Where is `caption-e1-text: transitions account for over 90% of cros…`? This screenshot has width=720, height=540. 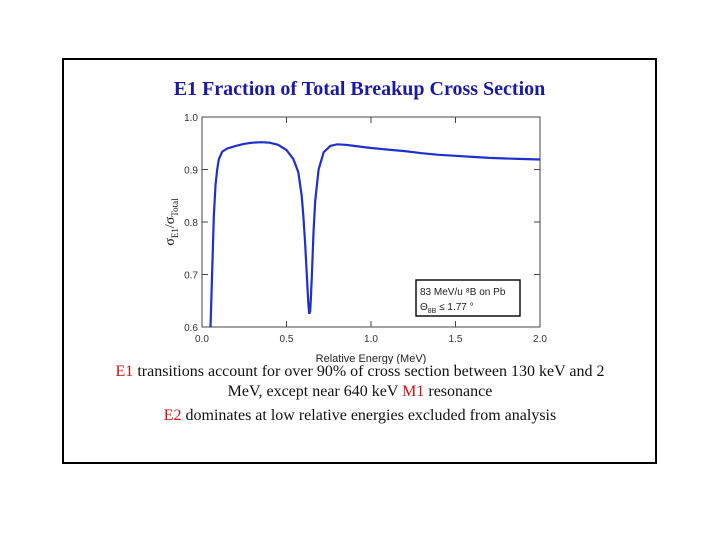 caption-e1-text: transitions account for over 90% of cros… is located at coordinates (369, 381).